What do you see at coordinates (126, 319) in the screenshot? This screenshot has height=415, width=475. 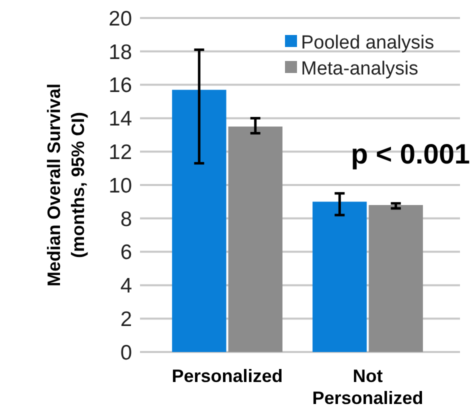 I see `y-tick-label: 2` at bounding box center [126, 319].